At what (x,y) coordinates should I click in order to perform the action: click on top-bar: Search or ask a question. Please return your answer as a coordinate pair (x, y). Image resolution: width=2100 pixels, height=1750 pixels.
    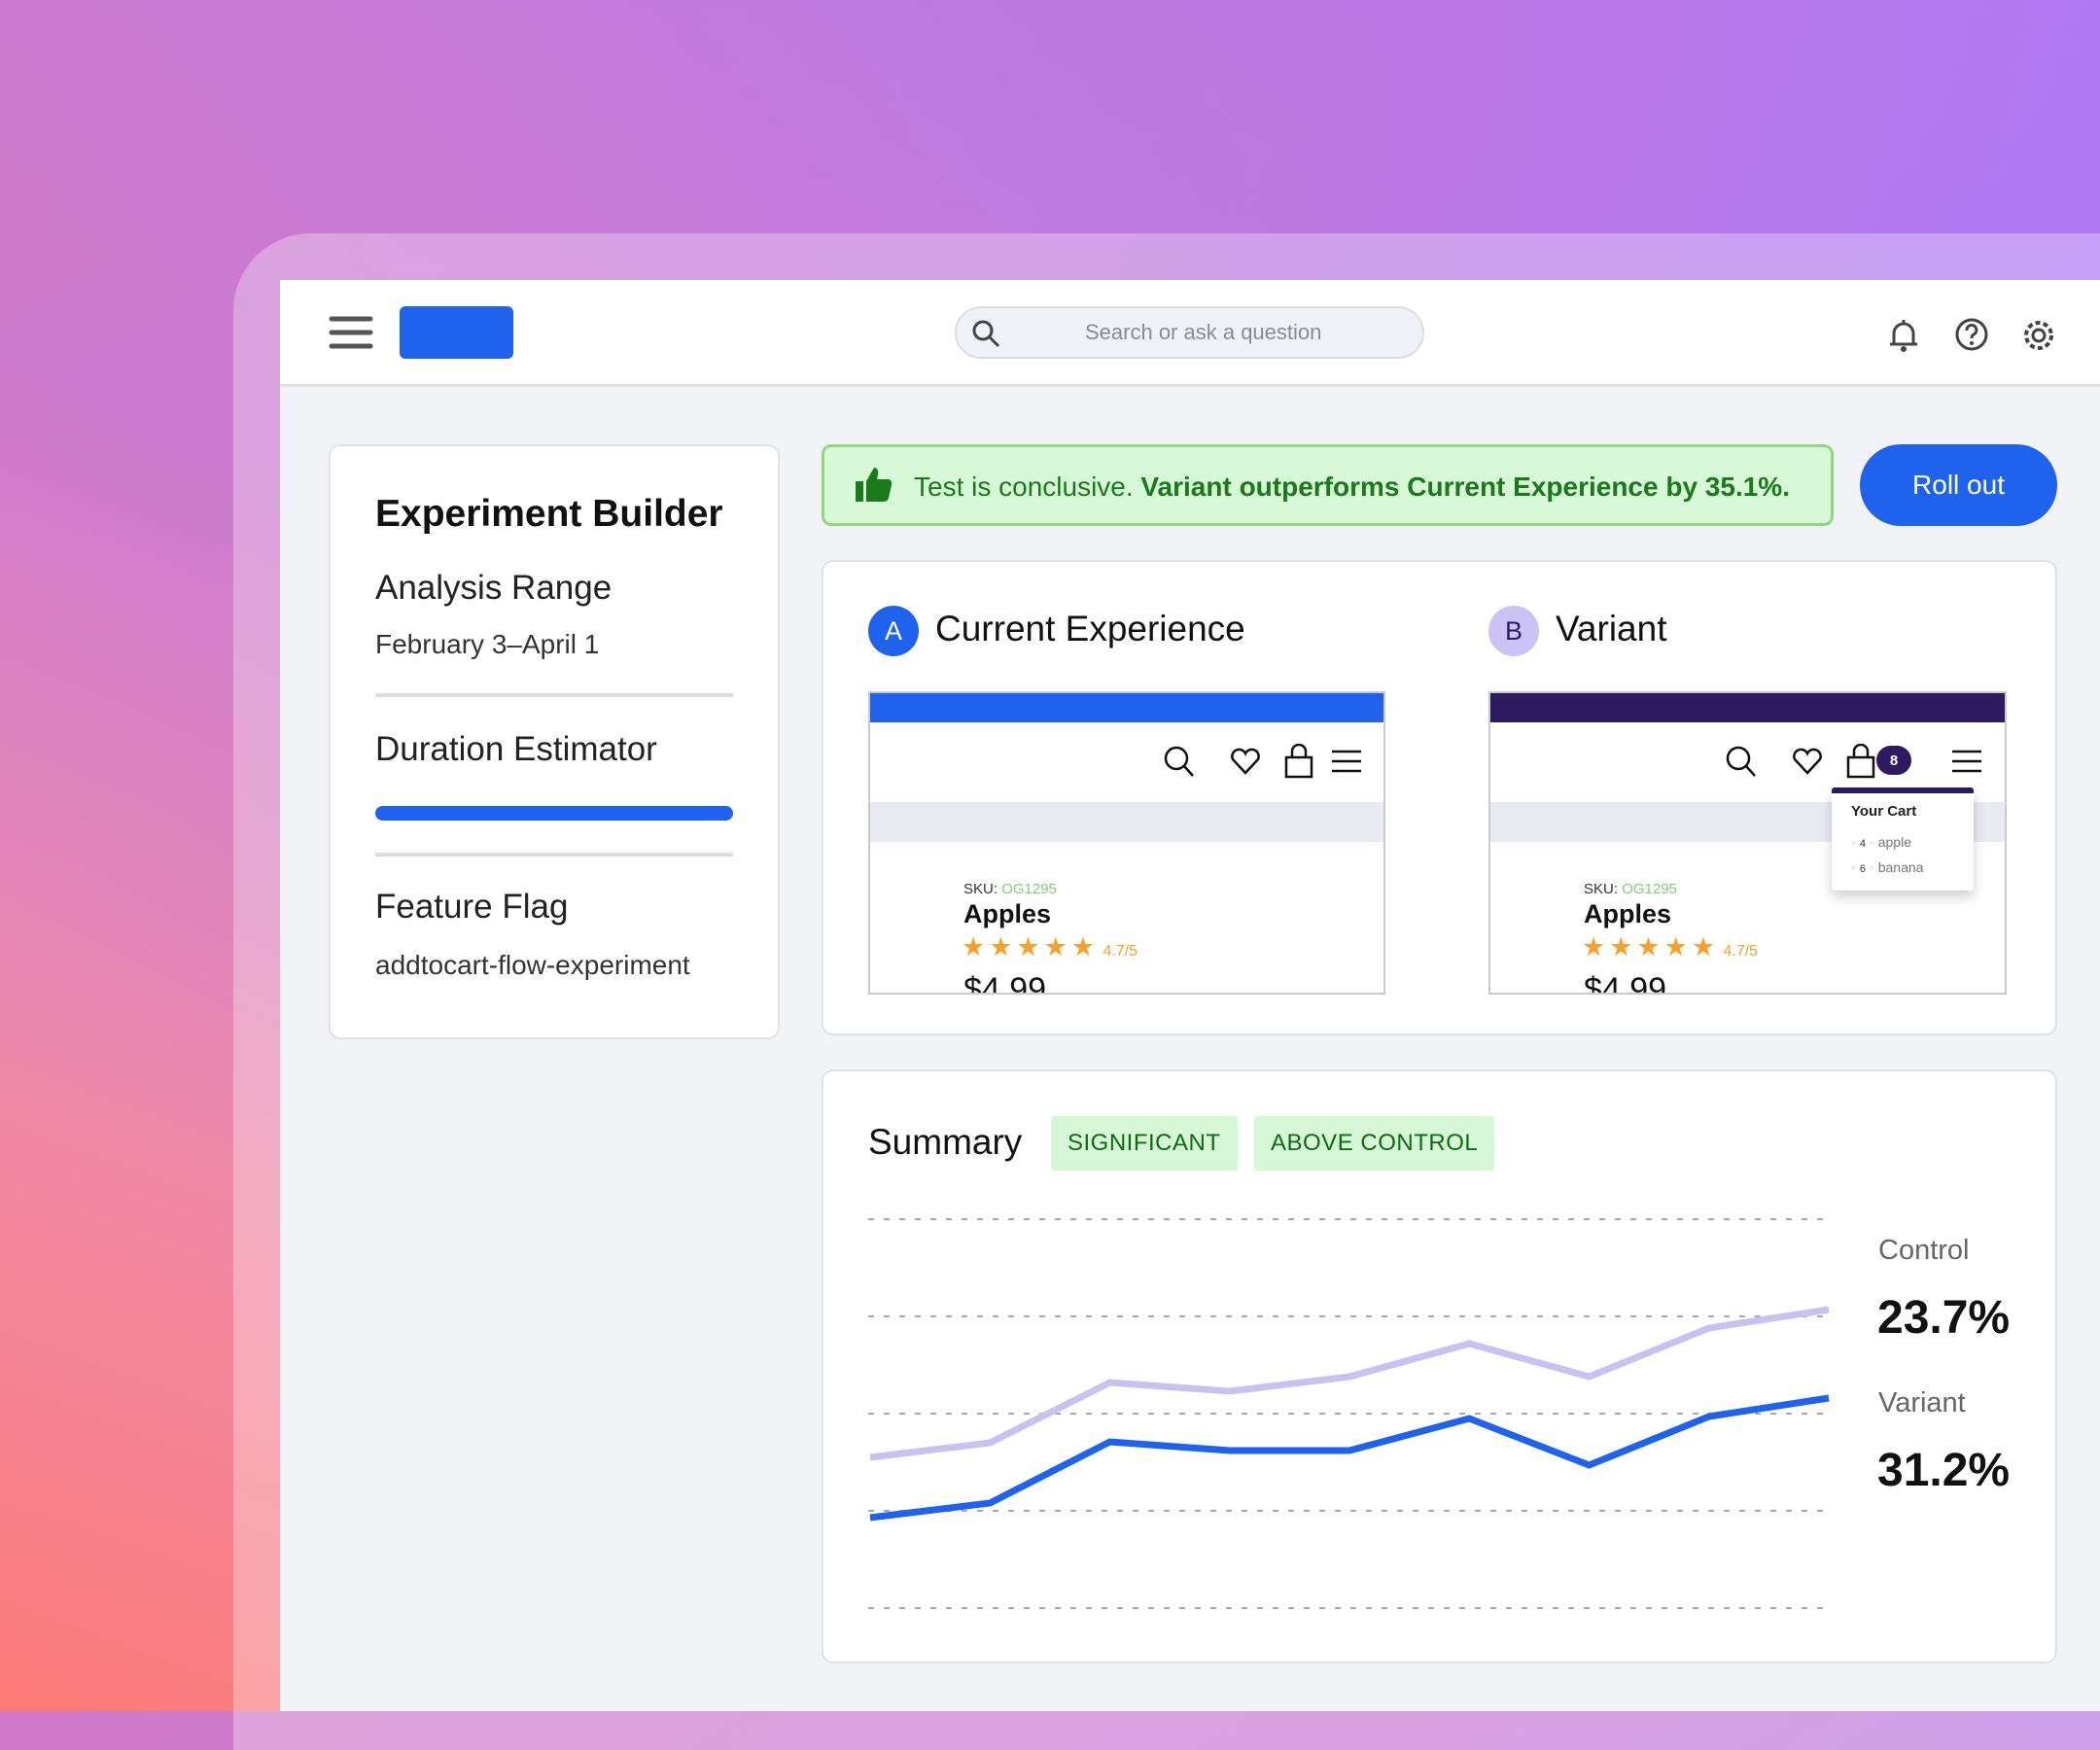
    Looking at the image, I should click on (1190, 333).